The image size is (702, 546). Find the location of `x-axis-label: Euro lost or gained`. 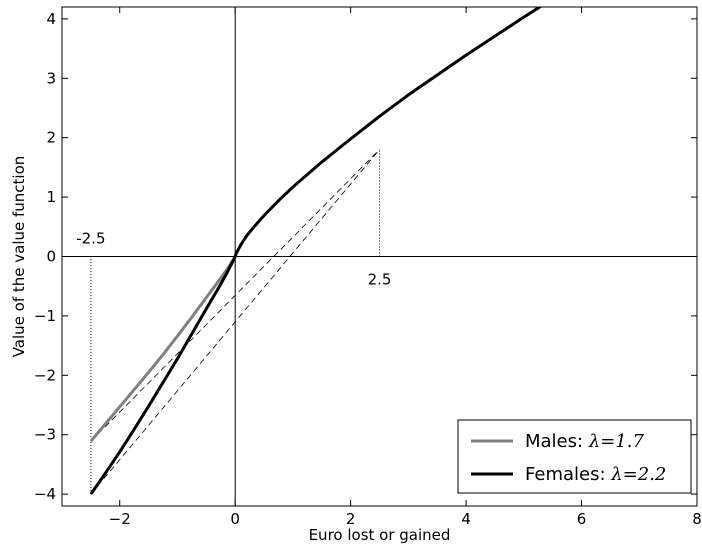

x-axis-label: Euro lost or gained is located at coordinates (380, 535).